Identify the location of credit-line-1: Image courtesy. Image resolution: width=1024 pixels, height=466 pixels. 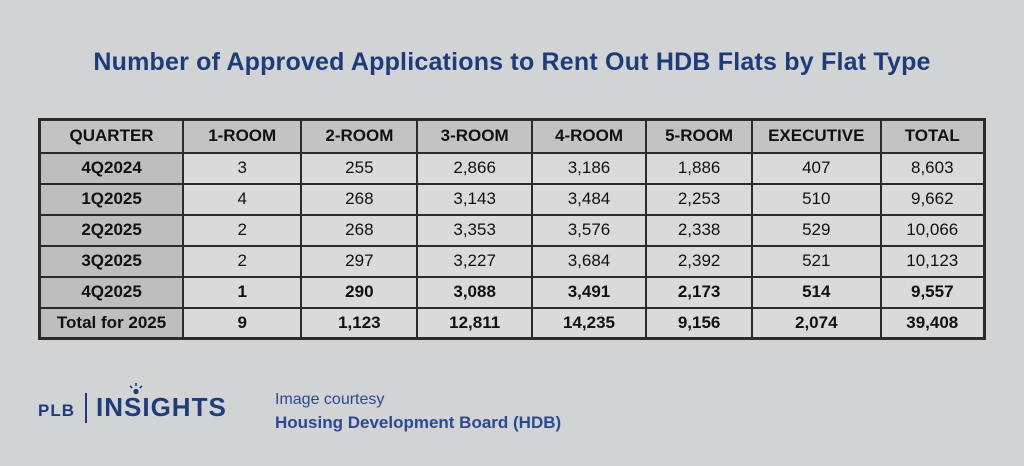
(330, 399).